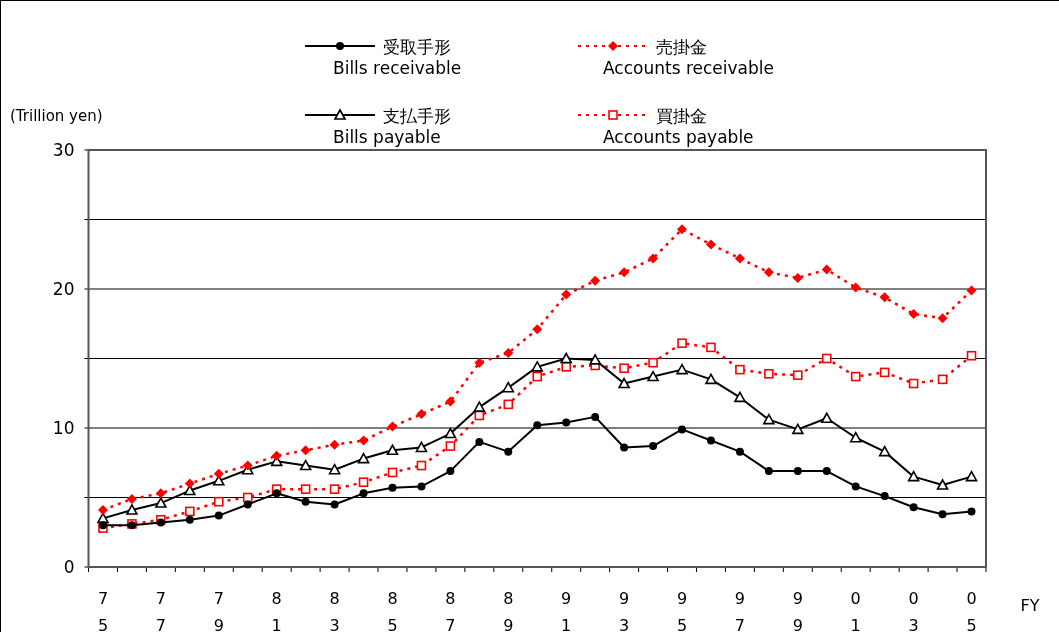 The width and height of the screenshot is (1059, 632). What do you see at coordinates (63, 150) in the screenshot?
I see `y-tick-label: 30` at bounding box center [63, 150].